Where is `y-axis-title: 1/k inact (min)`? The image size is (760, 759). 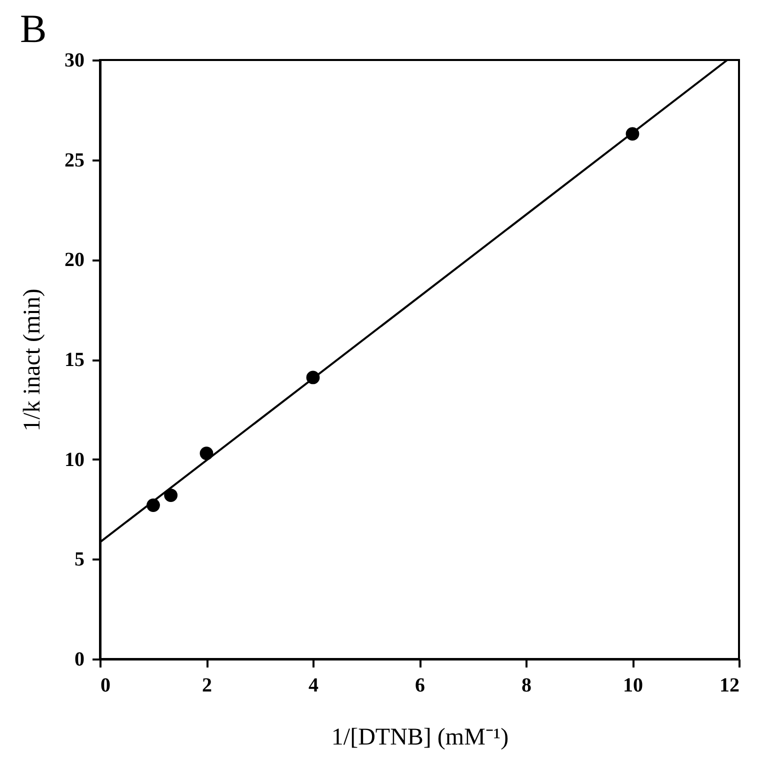 y-axis-title: 1/k inact (min) is located at coordinates (33, 360).